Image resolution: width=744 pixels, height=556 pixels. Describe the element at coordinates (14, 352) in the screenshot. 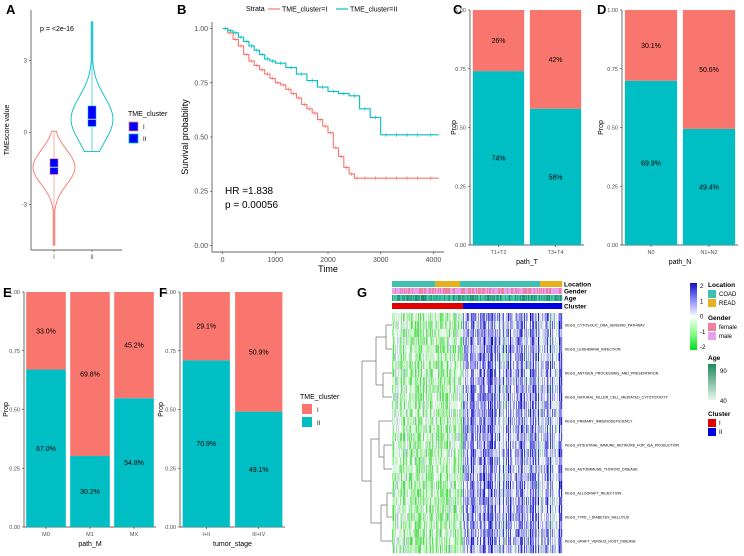

I see `bar-path-m-y-tick-label: 0.75` at that location.